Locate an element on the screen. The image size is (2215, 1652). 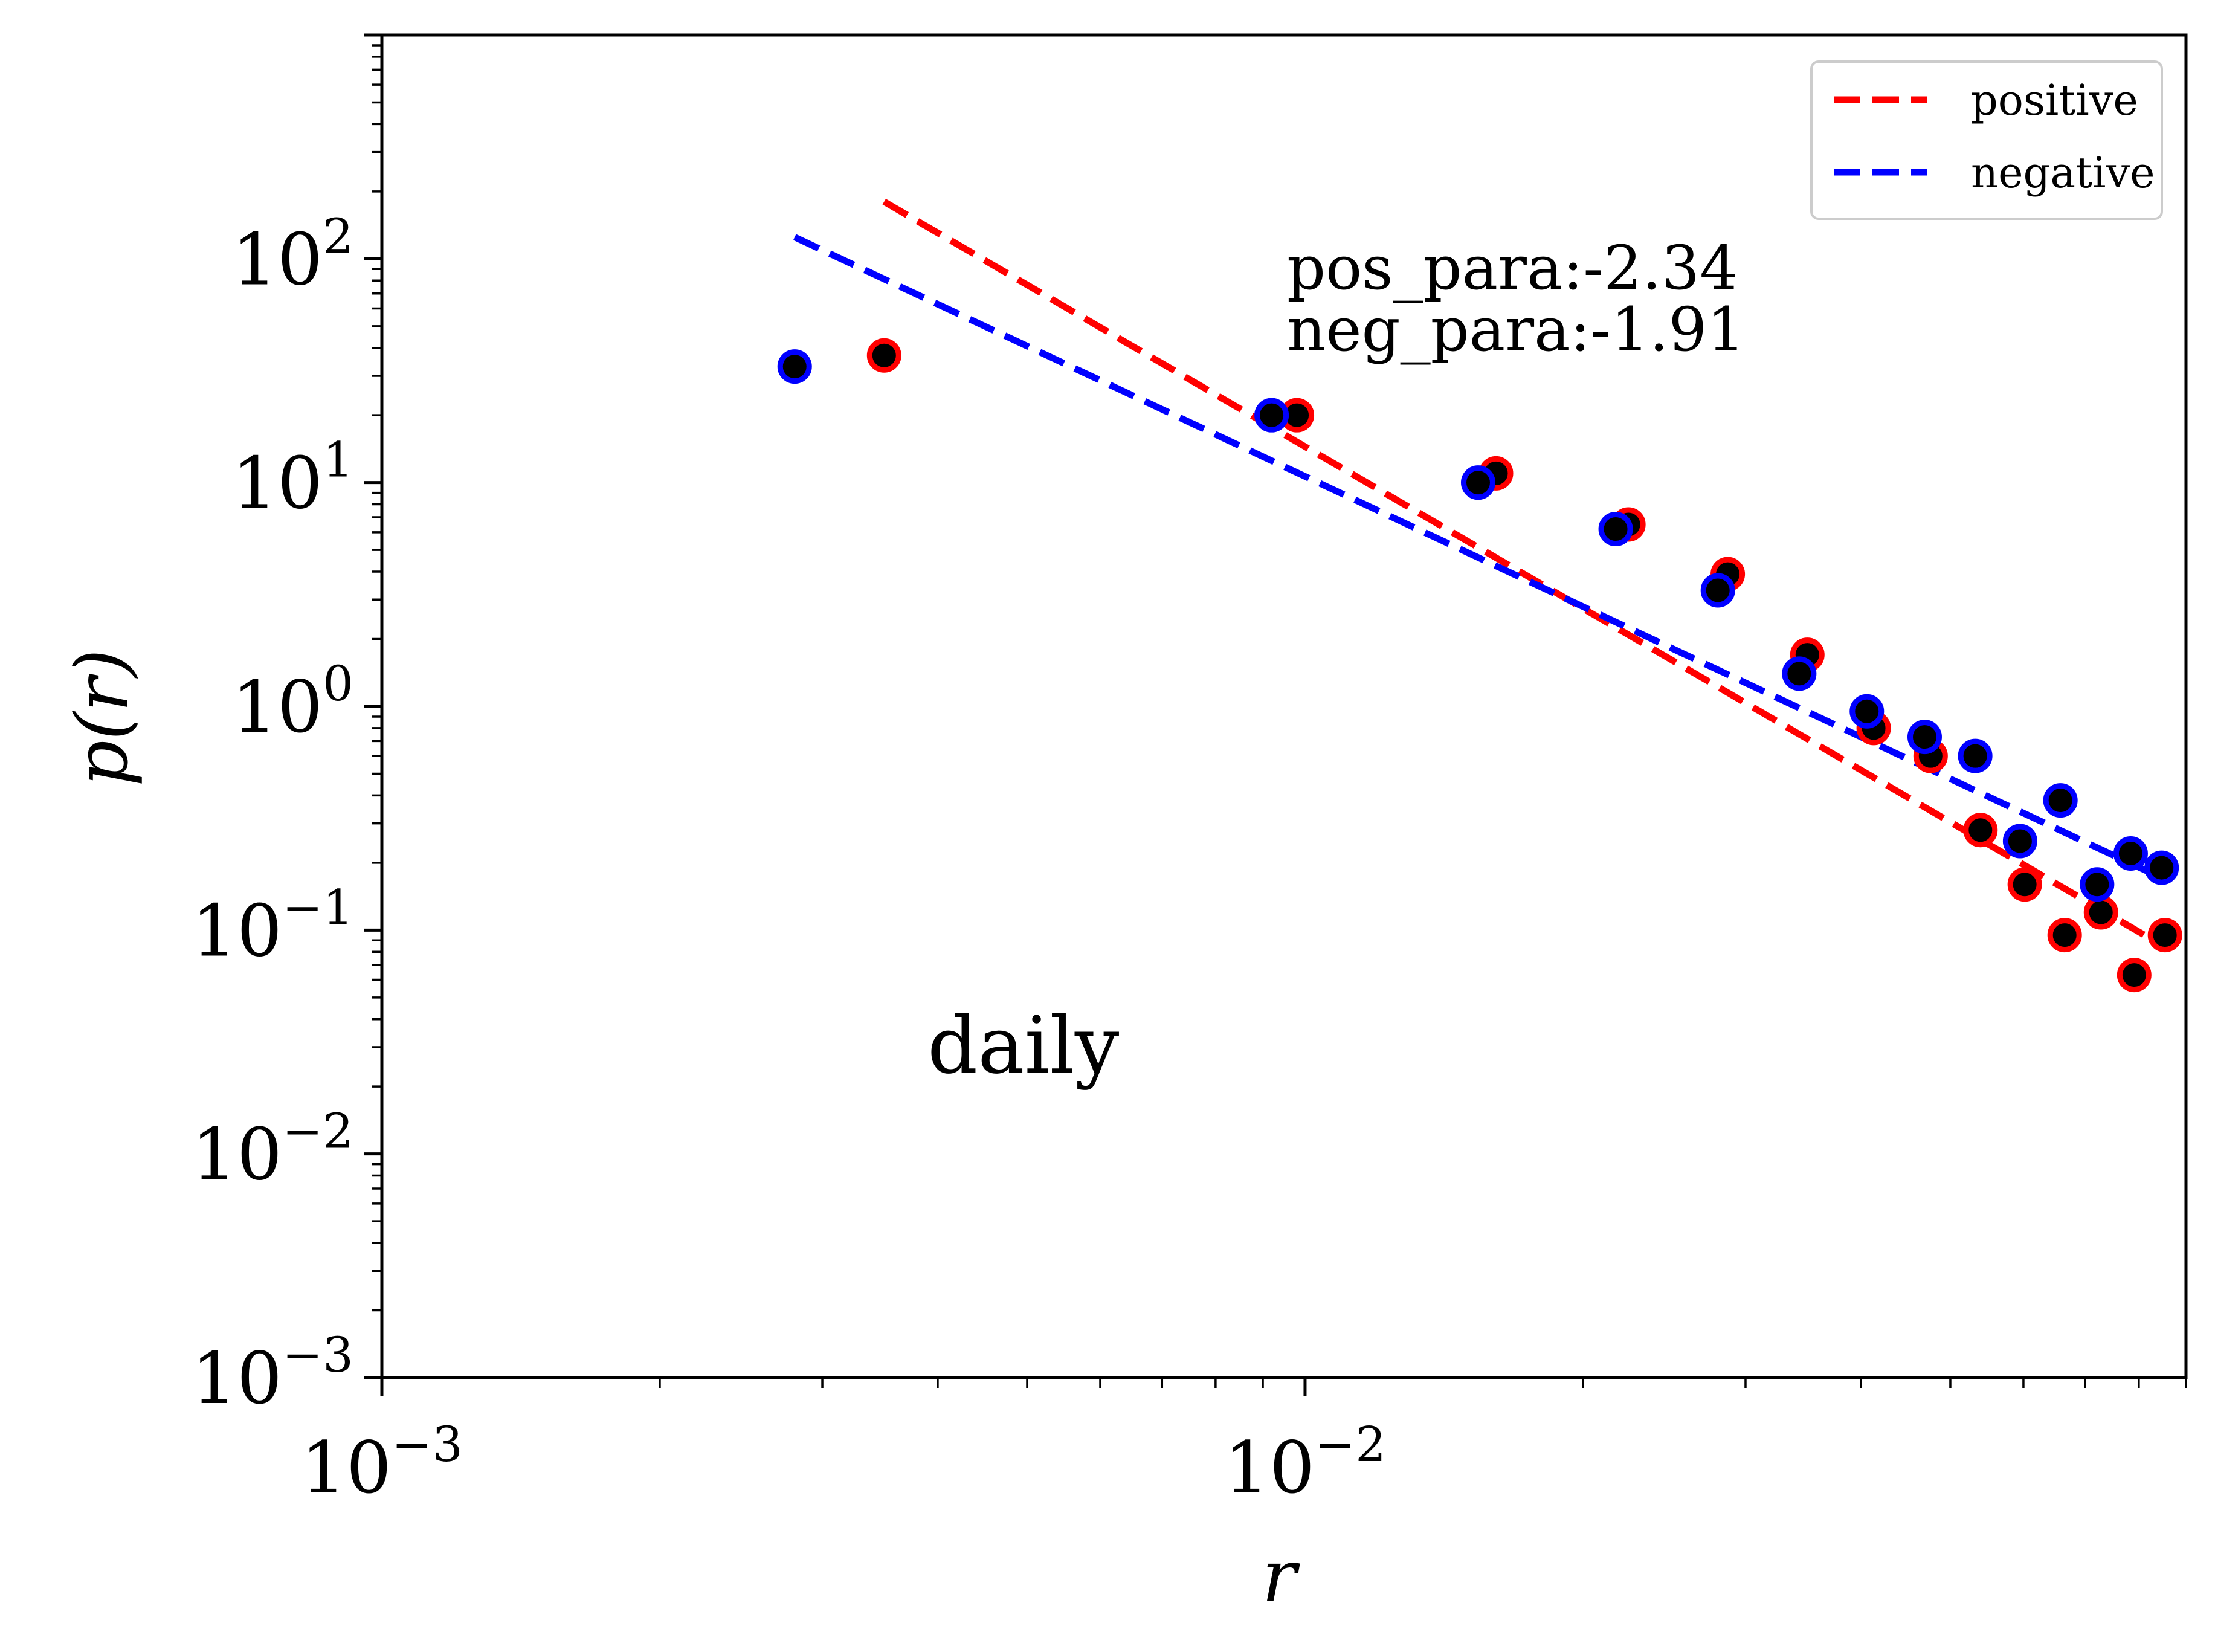
legend-positive-label: positive is located at coordinates (2054, 100).